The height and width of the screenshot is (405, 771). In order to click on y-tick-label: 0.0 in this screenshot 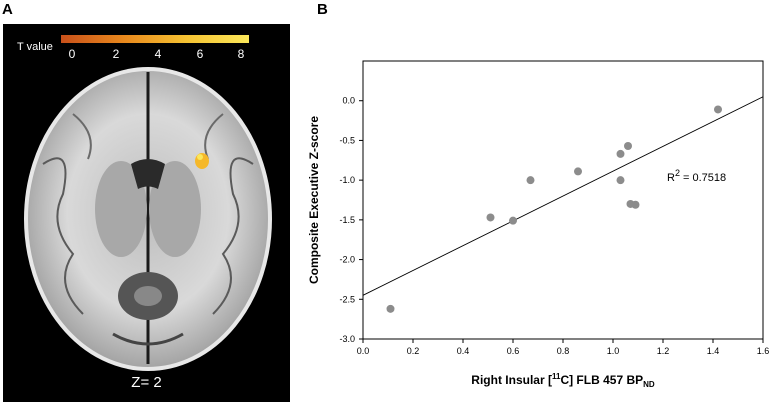, I will do `click(348, 101)`.